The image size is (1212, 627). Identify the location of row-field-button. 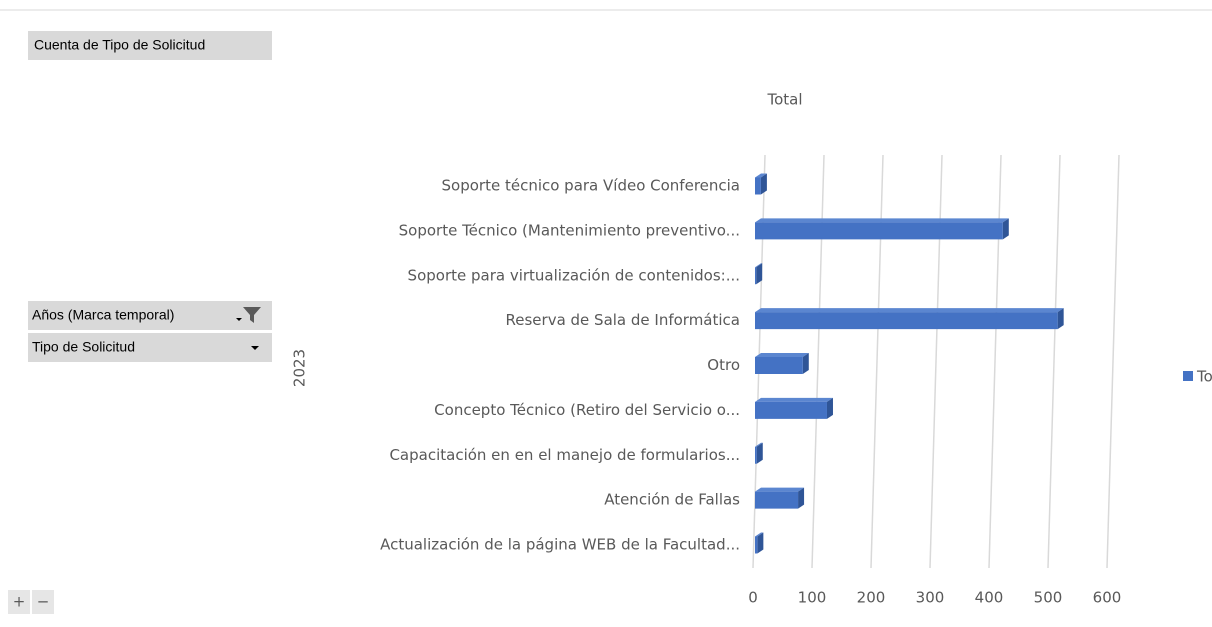
(150, 347).